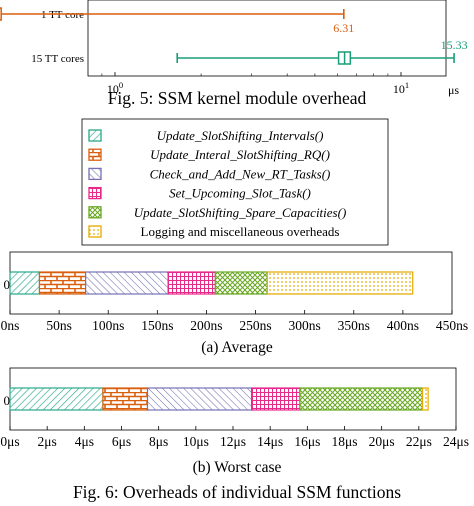  What do you see at coordinates (177, 21) in the screenshot?
I see `fig5-row-1: 1 TT core 6.31` at bounding box center [177, 21].